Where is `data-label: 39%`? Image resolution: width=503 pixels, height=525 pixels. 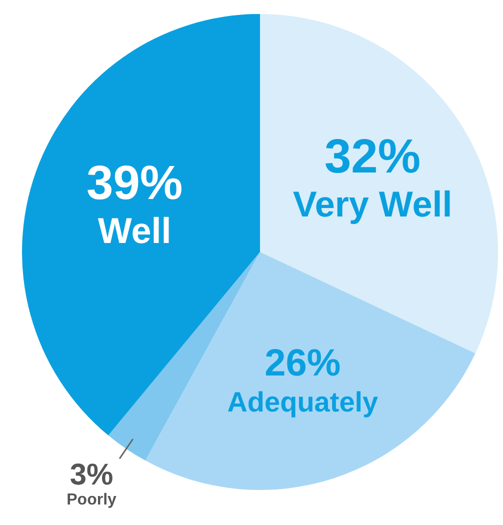 data-label: 39% is located at coordinates (134, 183).